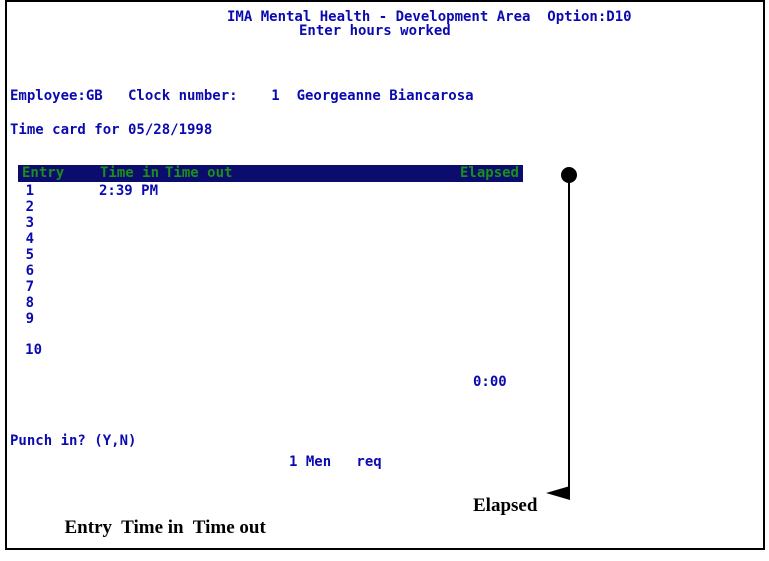 This screenshot has height=561, width=769. I want to click on column-header-time-out: Time out, so click(199, 173).